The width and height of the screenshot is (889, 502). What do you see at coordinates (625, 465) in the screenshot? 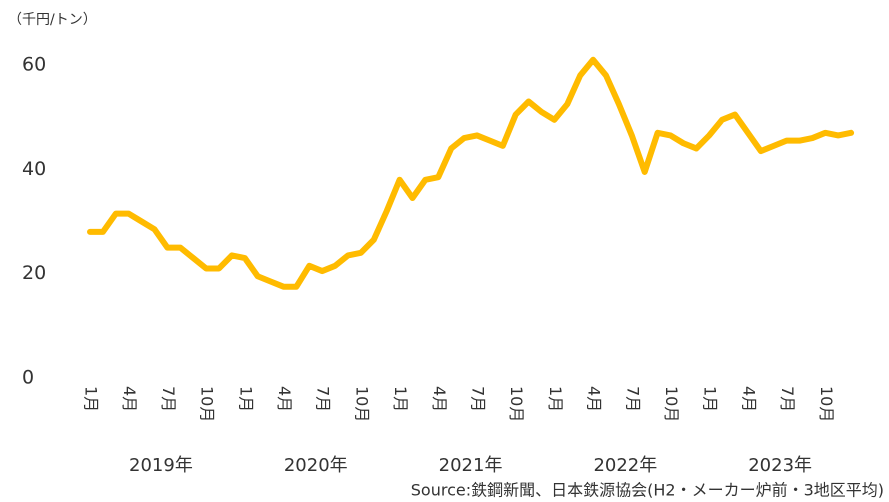
I see `year-label: 2022年` at bounding box center [625, 465].